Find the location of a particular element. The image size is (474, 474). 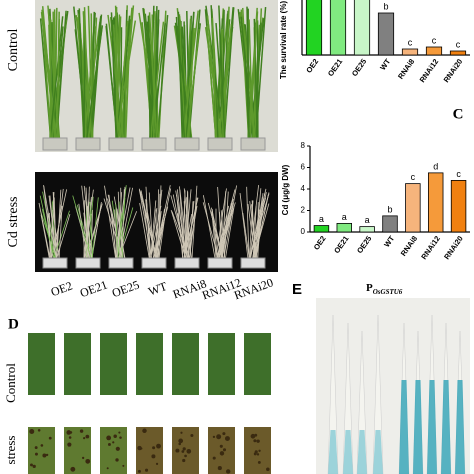

significance-letter: a is located at coordinates (367, 220).